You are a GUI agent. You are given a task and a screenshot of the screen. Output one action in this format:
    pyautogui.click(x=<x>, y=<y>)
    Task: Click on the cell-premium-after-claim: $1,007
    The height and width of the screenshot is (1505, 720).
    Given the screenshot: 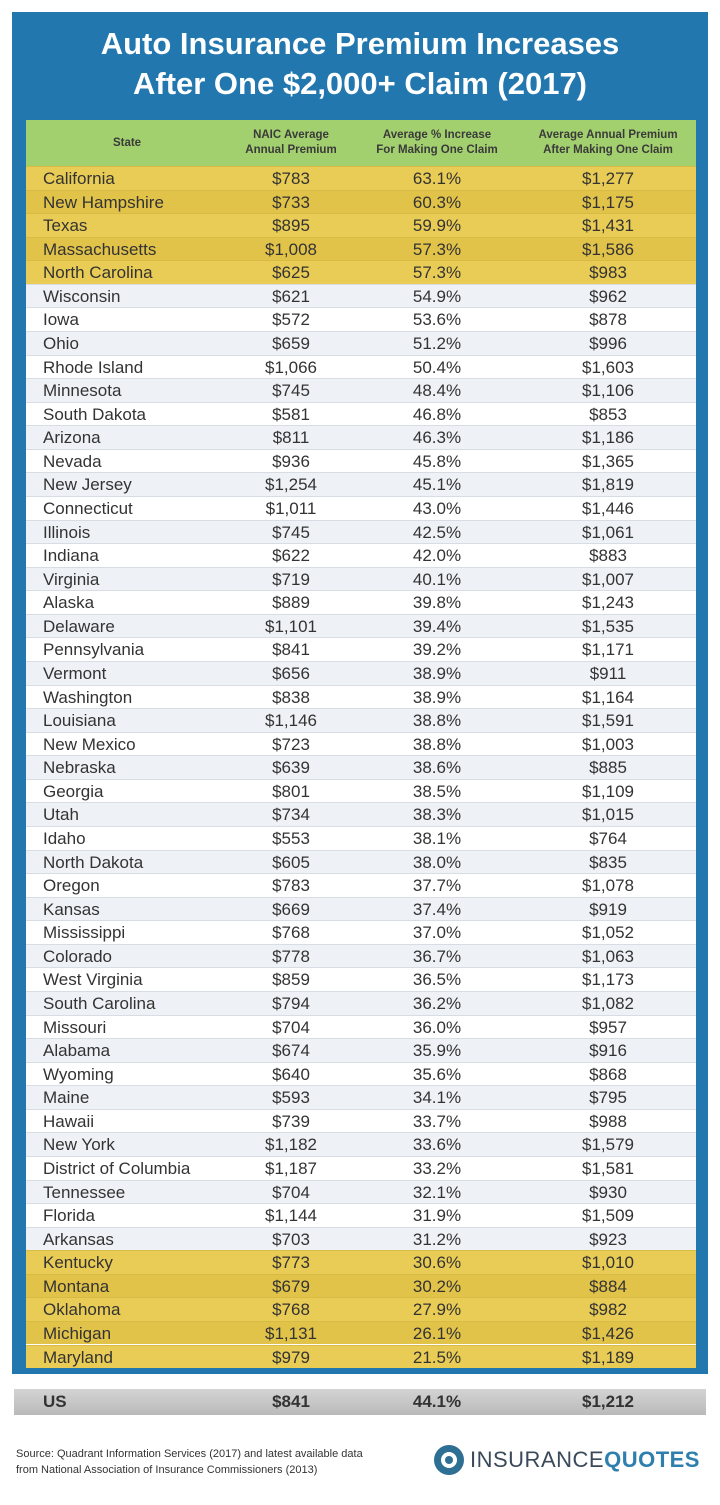 What is the action you would take?
    pyautogui.click(x=608, y=579)
    